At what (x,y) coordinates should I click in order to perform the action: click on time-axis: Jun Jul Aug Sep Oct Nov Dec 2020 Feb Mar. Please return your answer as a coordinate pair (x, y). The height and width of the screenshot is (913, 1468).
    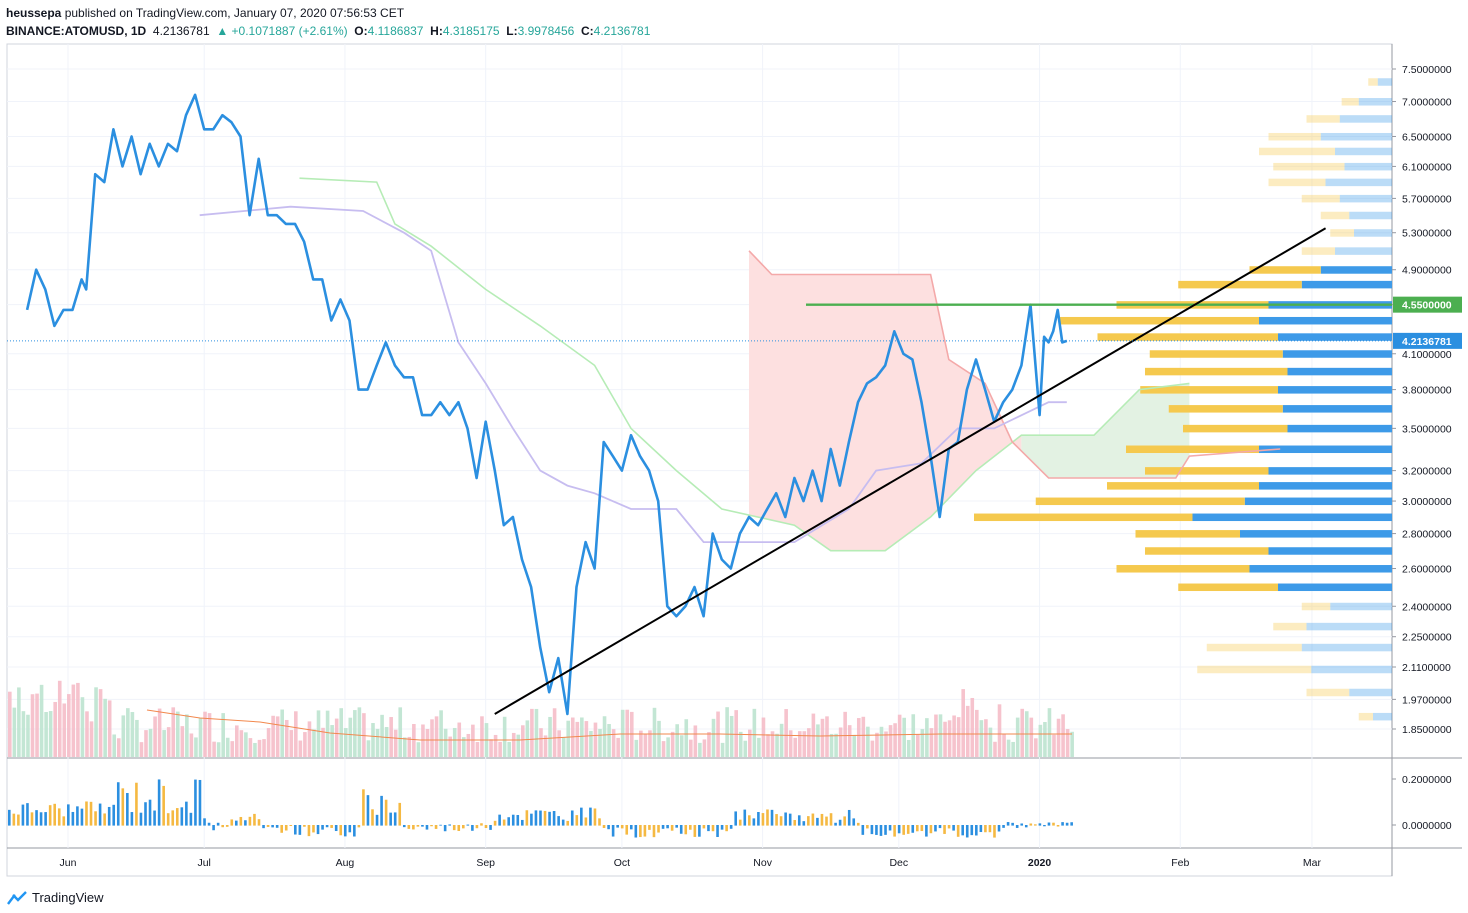
    Looking at the image, I should click on (691, 863).